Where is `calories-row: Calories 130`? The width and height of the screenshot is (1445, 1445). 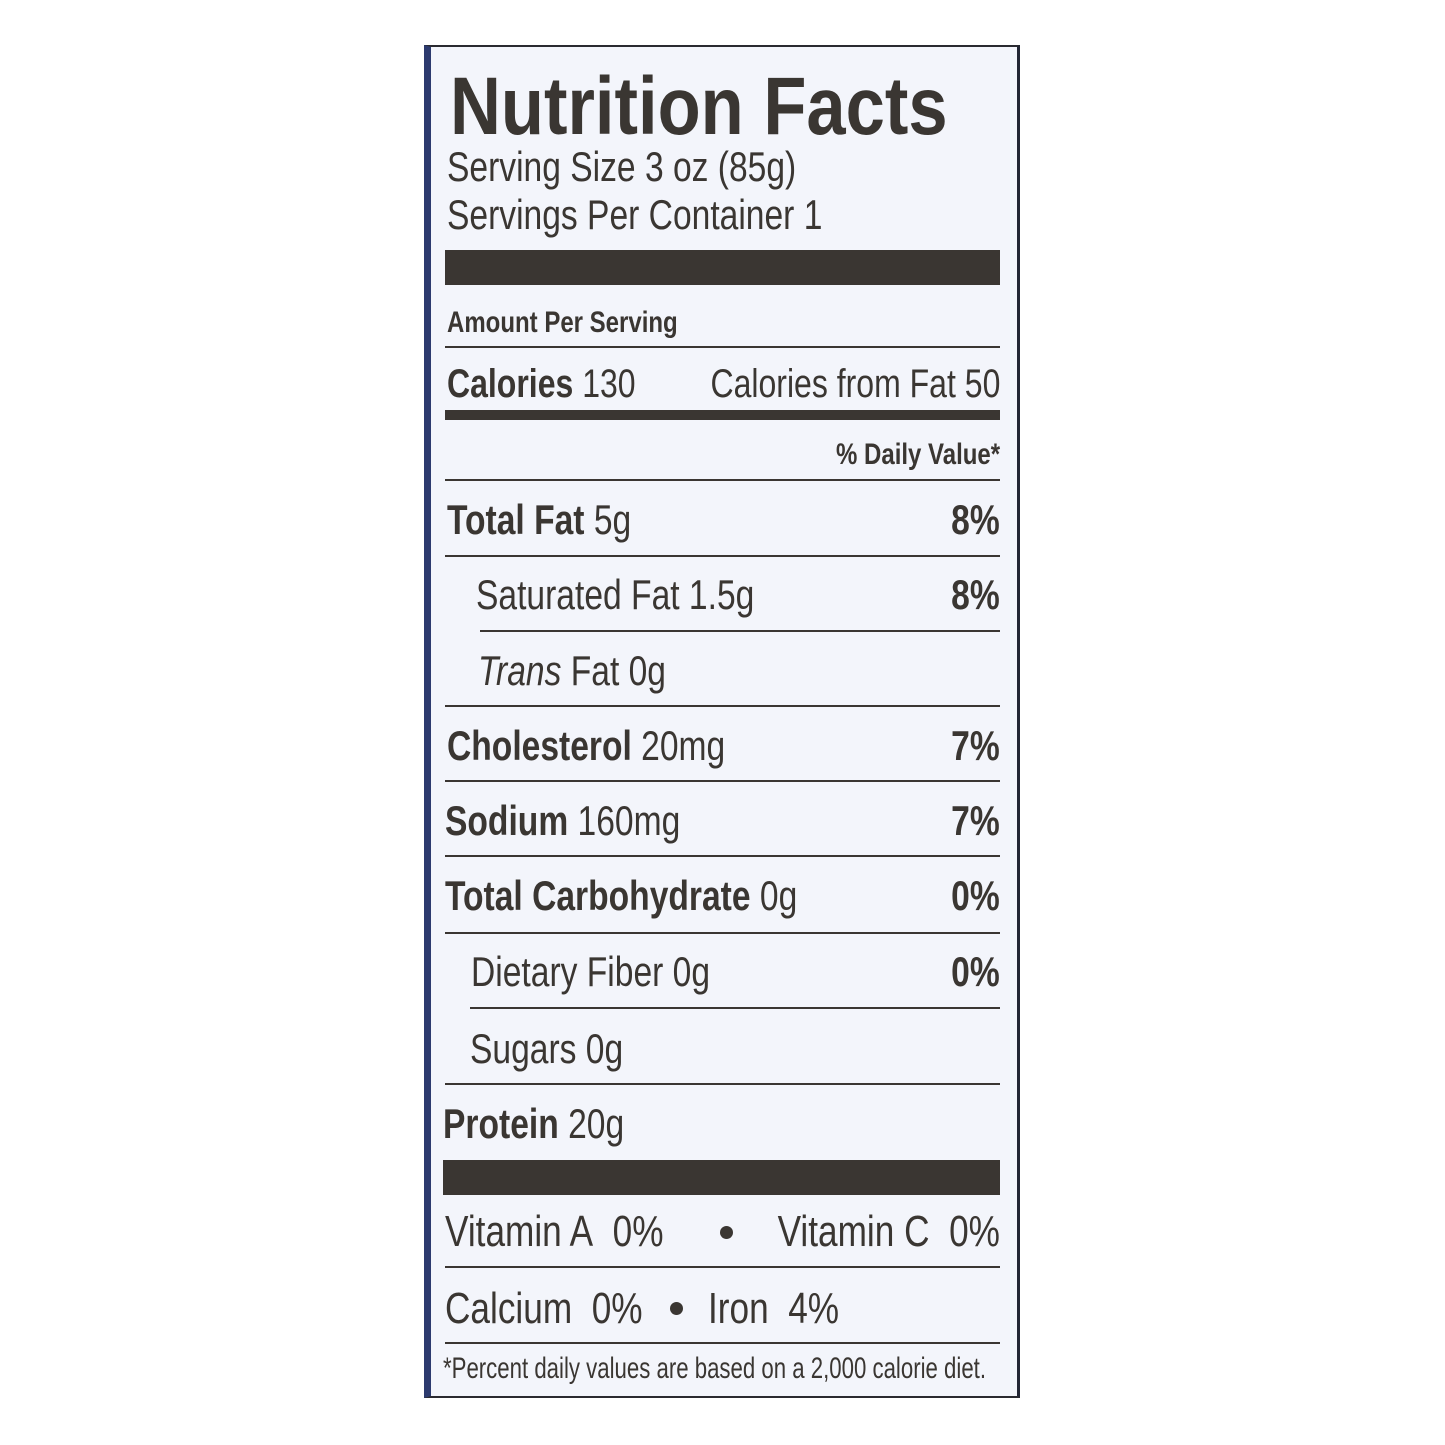
calories-row: Calories 130 is located at coordinates (541, 384).